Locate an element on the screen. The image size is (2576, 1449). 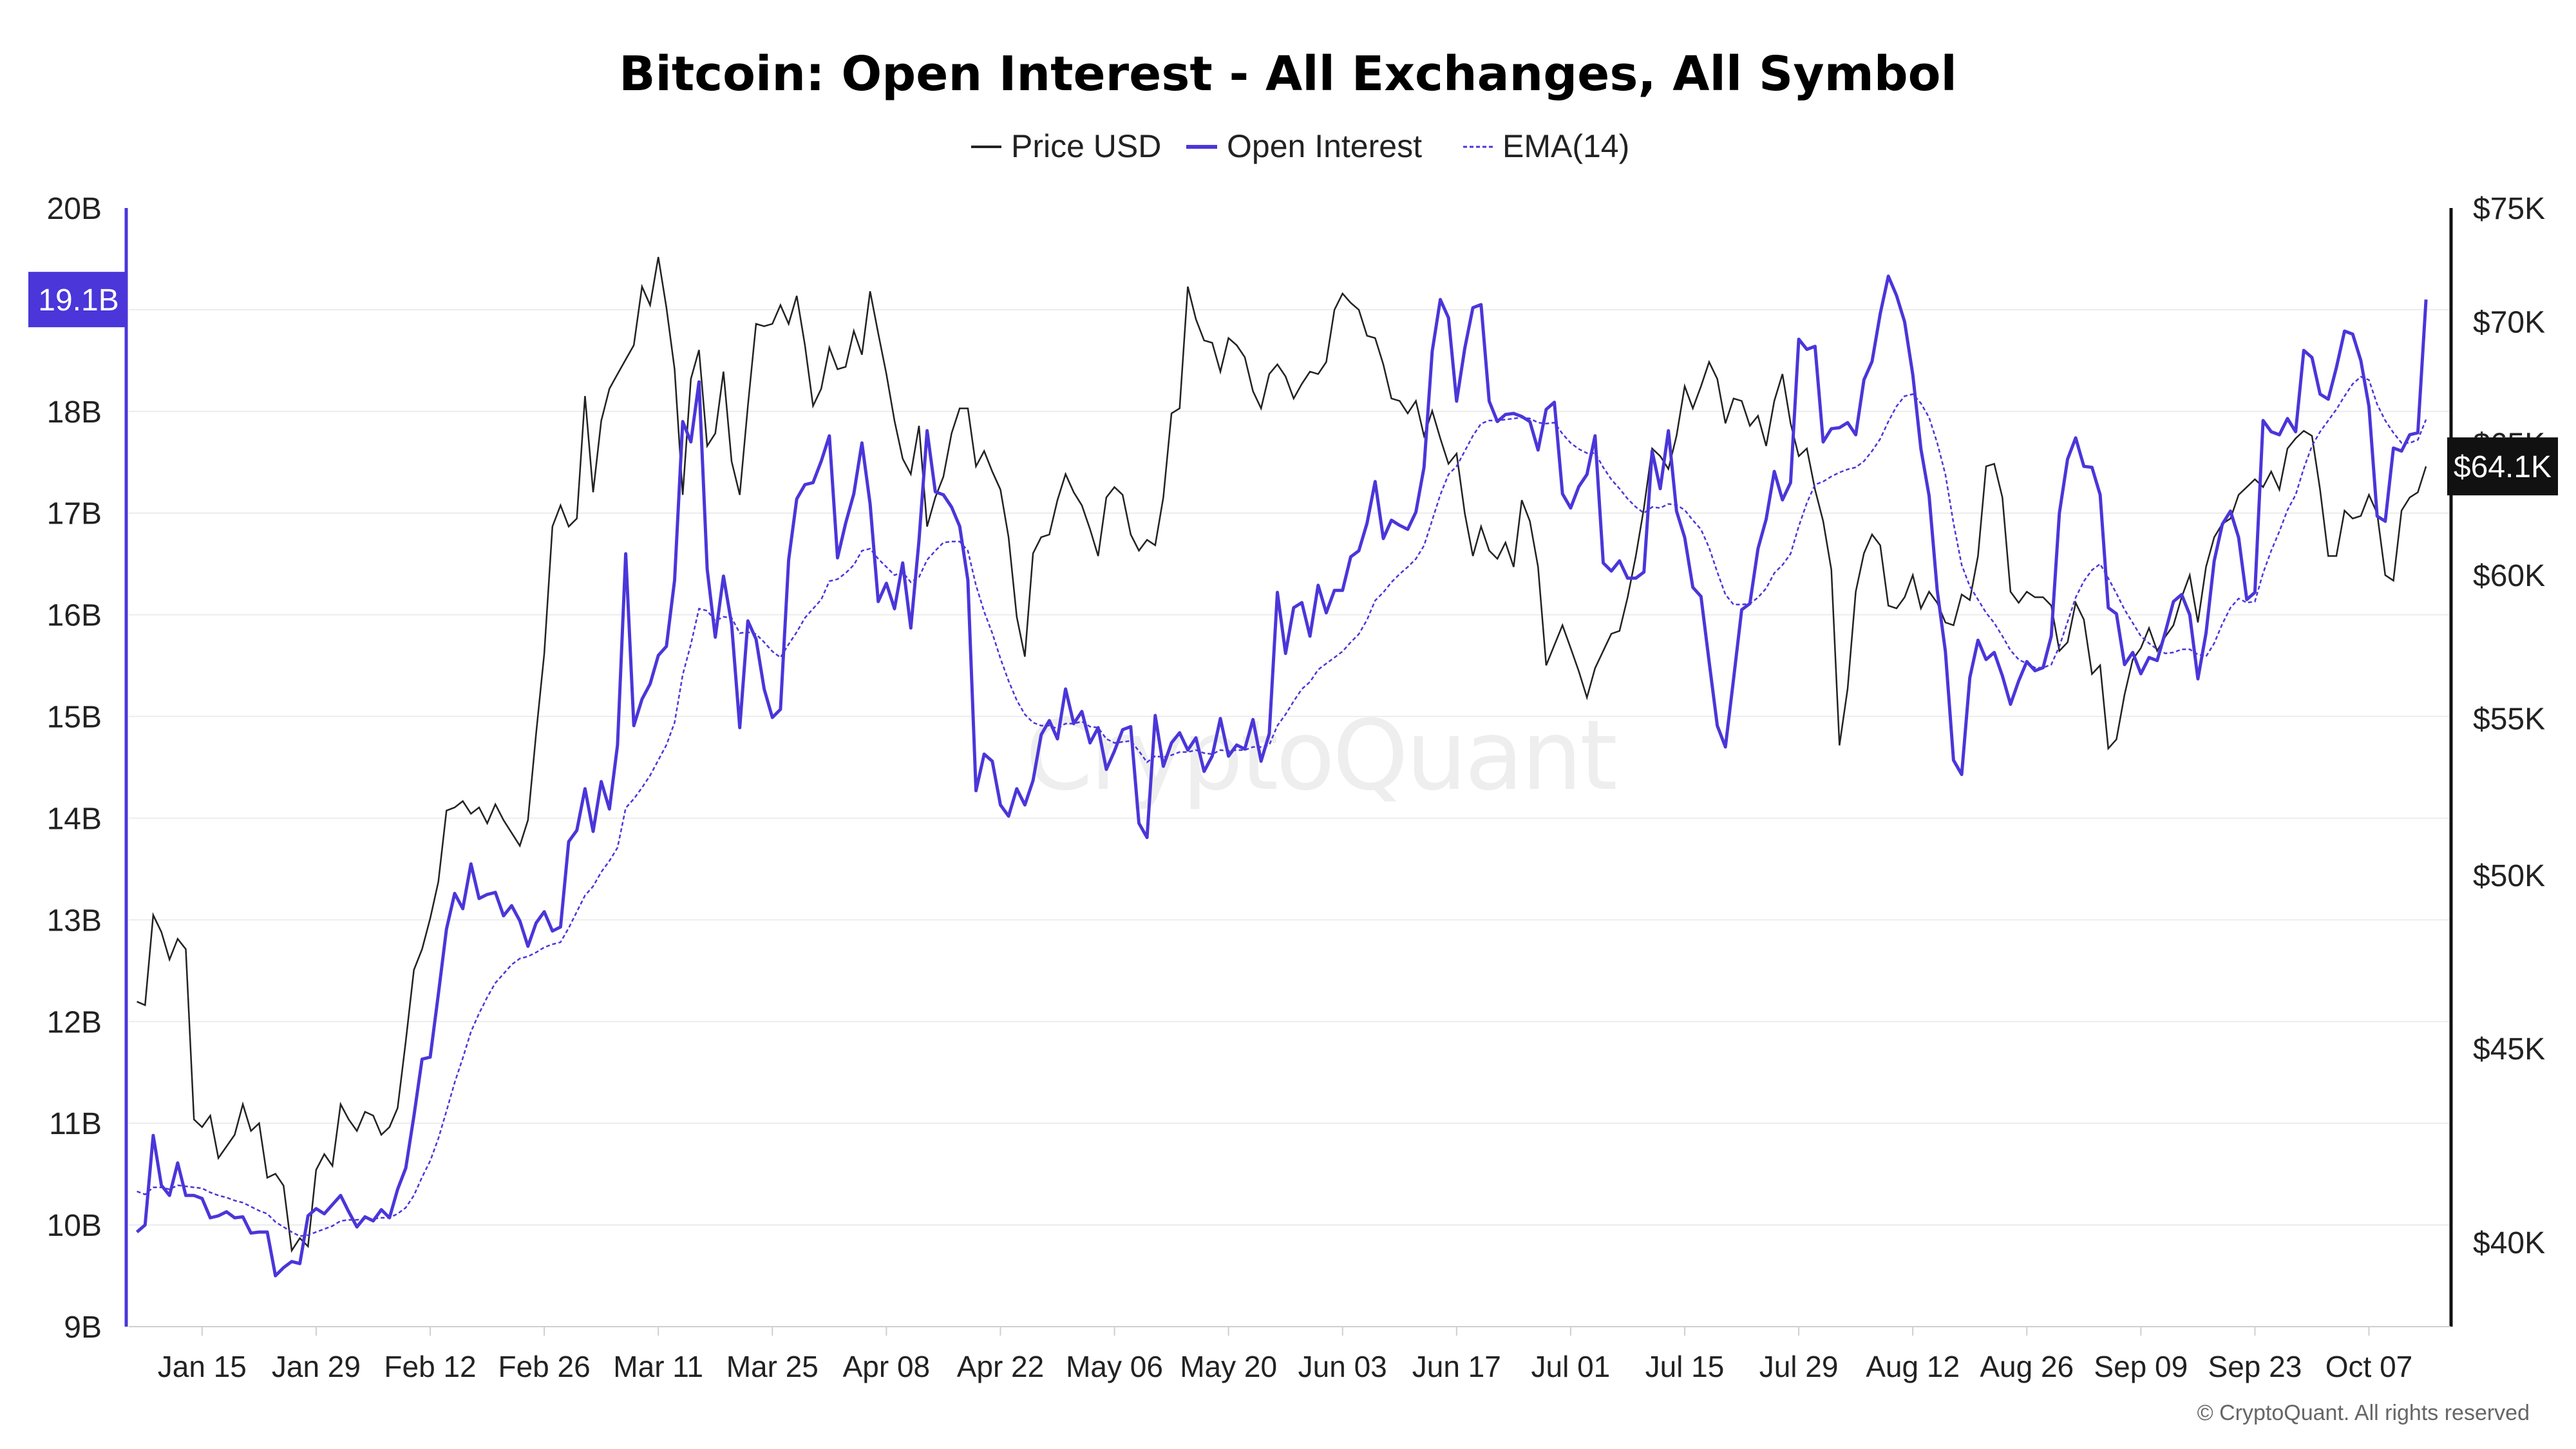
right-axis-tick-label: $40K is located at coordinates (2509, 1243).